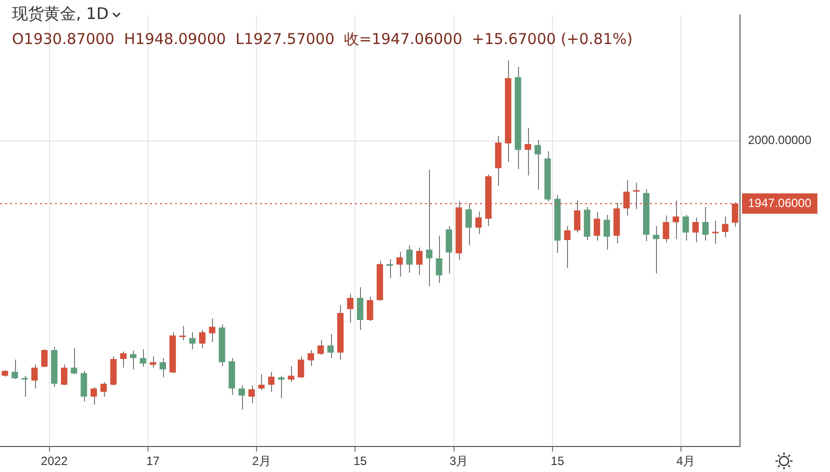 This screenshot has height=472, width=830. Describe the element at coordinates (322, 39) in the screenshot. I see `text: O1930.87000 H1948.09000 L1927.57000 收=1947.06000 +15.67000 (+0.81%)` at that location.